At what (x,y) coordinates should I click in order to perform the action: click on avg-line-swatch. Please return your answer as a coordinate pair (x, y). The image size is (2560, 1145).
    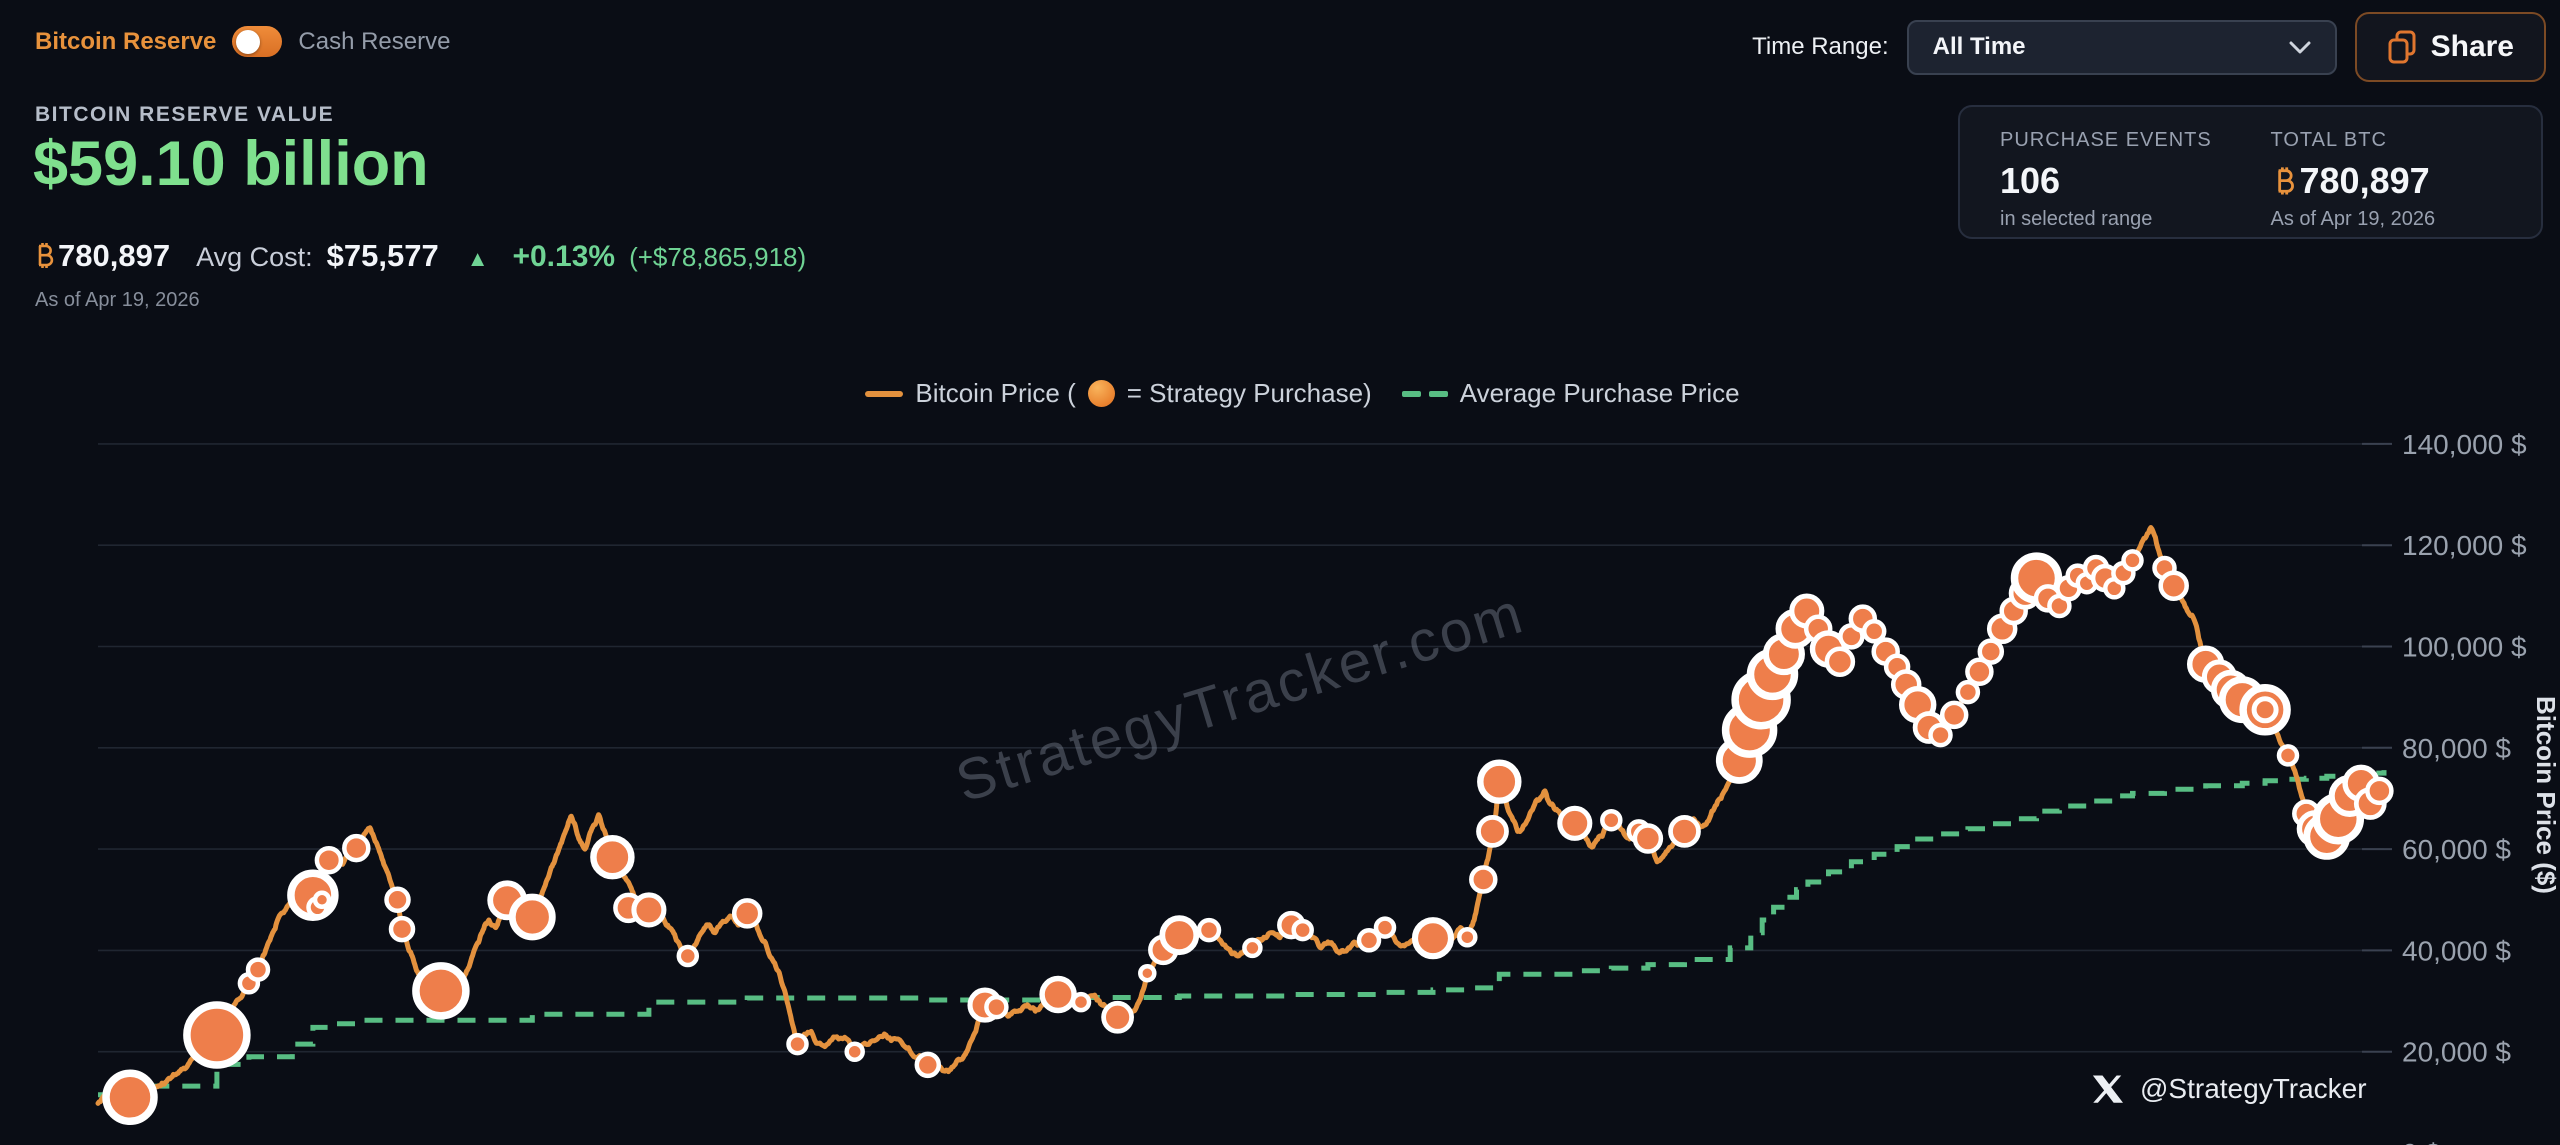
    Looking at the image, I should click on (1424, 393).